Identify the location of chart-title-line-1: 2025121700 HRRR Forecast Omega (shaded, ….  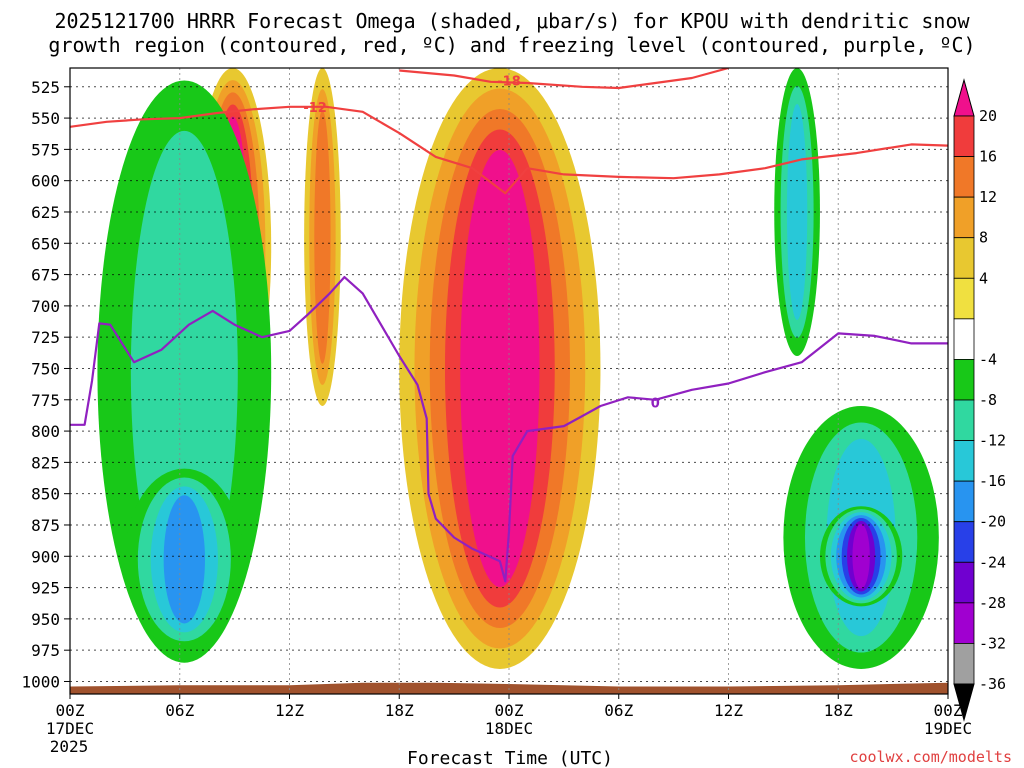
(512, 21).